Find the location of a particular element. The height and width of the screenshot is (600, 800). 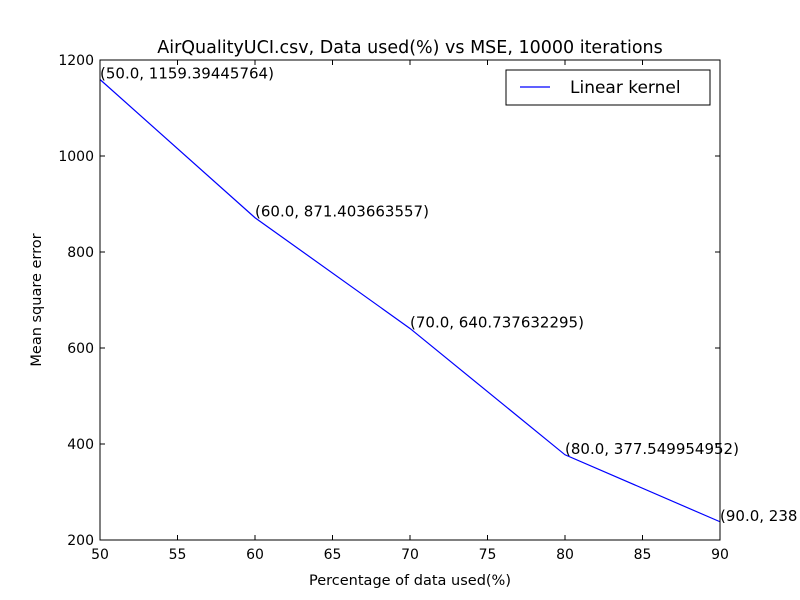

data-label: (90.0, 238 is located at coordinates (758, 516).